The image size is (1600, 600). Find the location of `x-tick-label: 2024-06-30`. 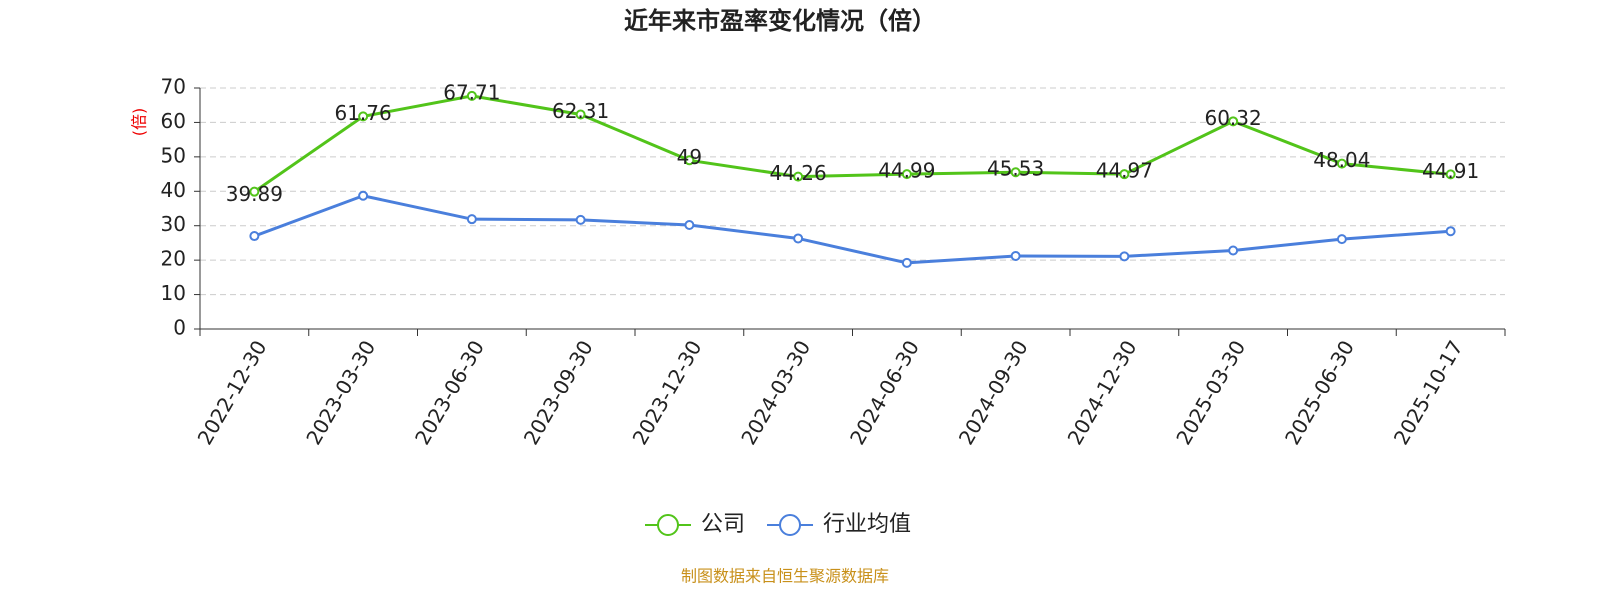

x-tick-label: 2024-06-30 is located at coordinates (884, 392).